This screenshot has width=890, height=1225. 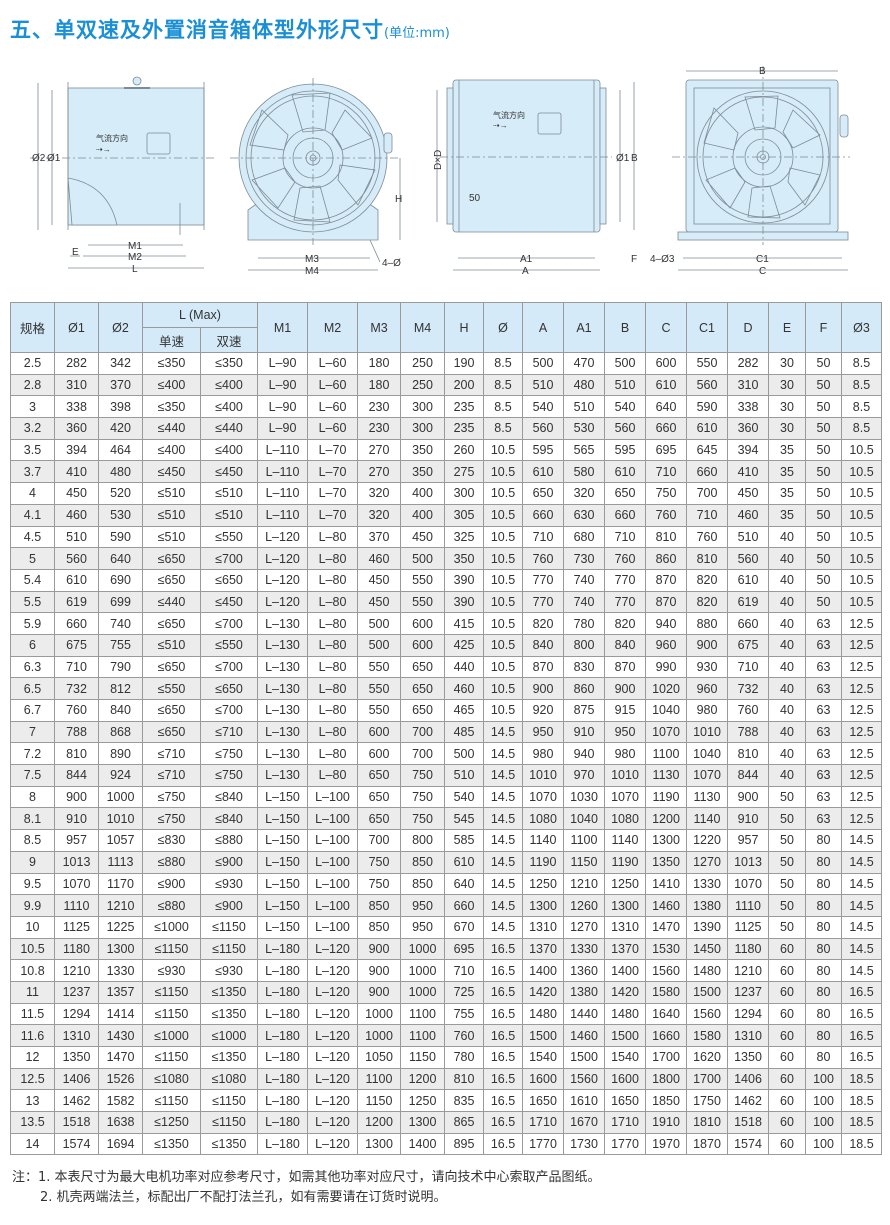 What do you see at coordinates (625, 645) in the screenshot?
I see `table-cell: 840` at bounding box center [625, 645].